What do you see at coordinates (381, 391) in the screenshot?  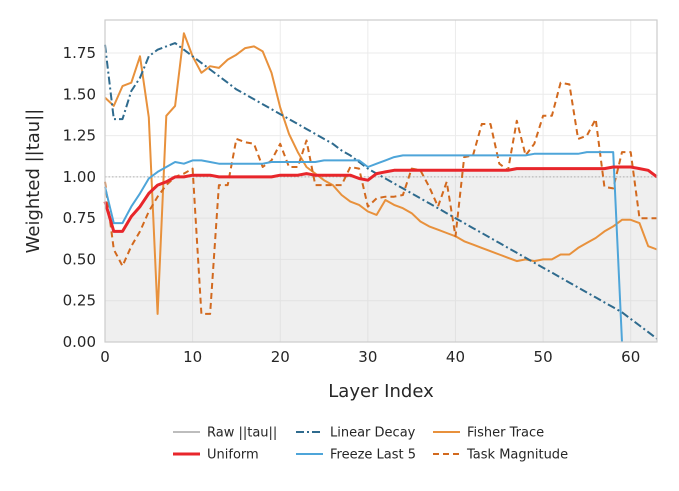 I see `x-axis-label: Layer Index` at bounding box center [381, 391].